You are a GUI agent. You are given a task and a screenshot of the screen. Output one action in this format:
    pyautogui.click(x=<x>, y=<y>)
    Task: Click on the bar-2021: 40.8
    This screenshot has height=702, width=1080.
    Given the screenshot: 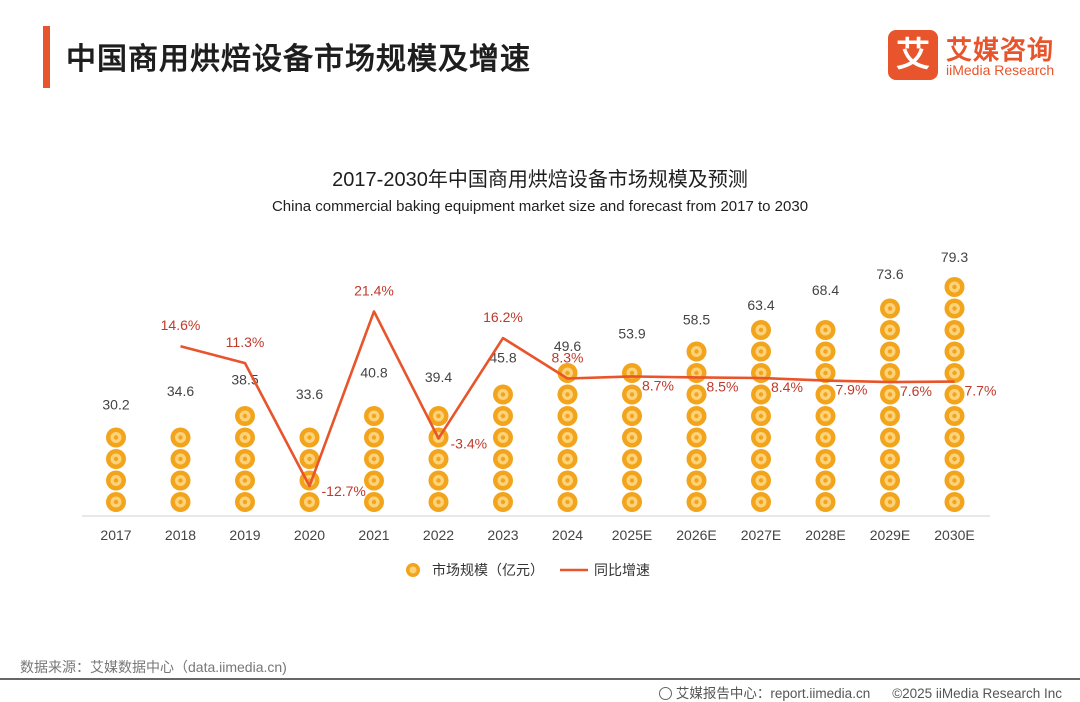 What is the action you would take?
    pyautogui.click(x=374, y=438)
    